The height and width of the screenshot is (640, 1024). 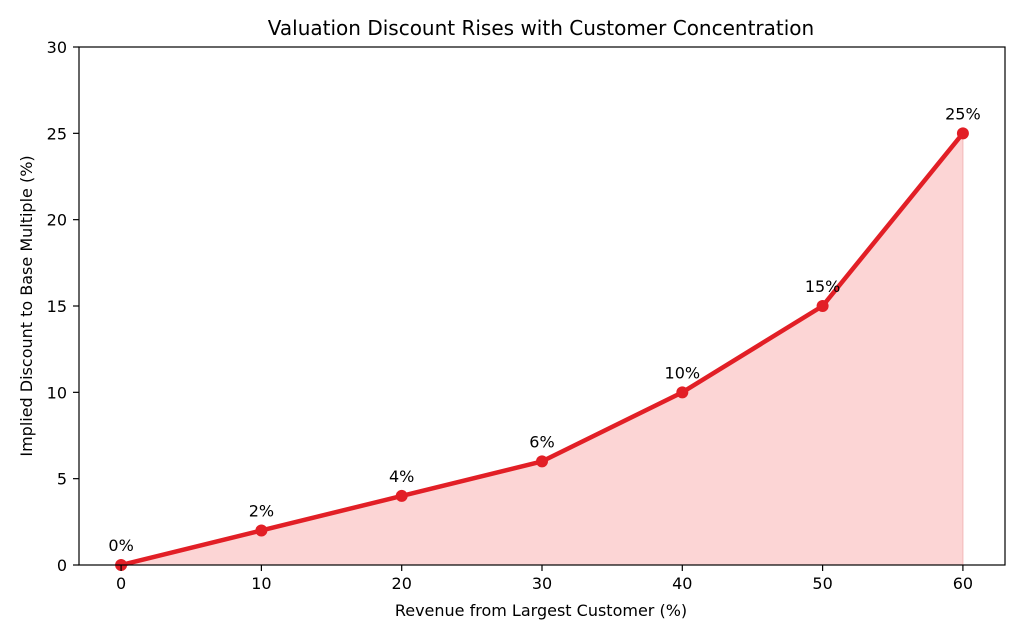 I want to click on y-tick-label: 0, so click(x=62, y=565).